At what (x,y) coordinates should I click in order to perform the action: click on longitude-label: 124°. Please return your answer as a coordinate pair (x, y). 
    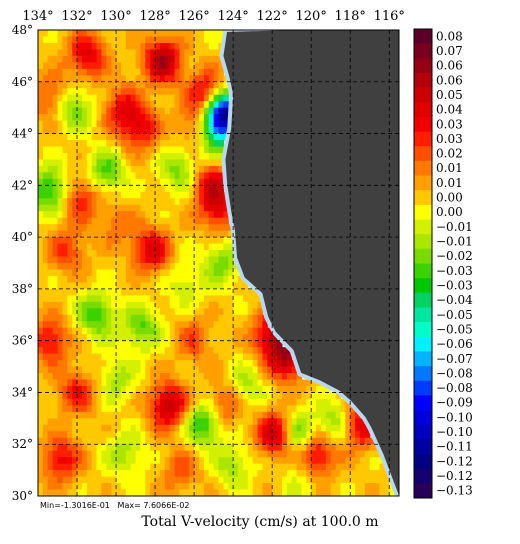
    Looking at the image, I should click on (232, 16).